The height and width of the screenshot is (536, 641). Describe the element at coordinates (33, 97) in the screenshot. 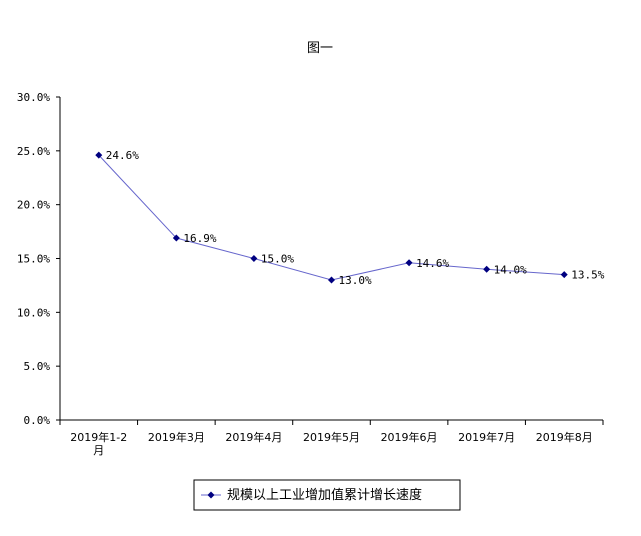

I see `y-tick-label: 30.0%` at that location.